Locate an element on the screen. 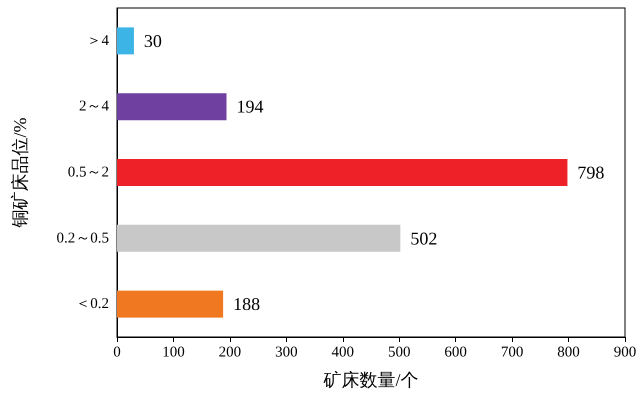 The image size is (641, 398). x-axis-title: 矿床数量/个 is located at coordinates (370, 380).